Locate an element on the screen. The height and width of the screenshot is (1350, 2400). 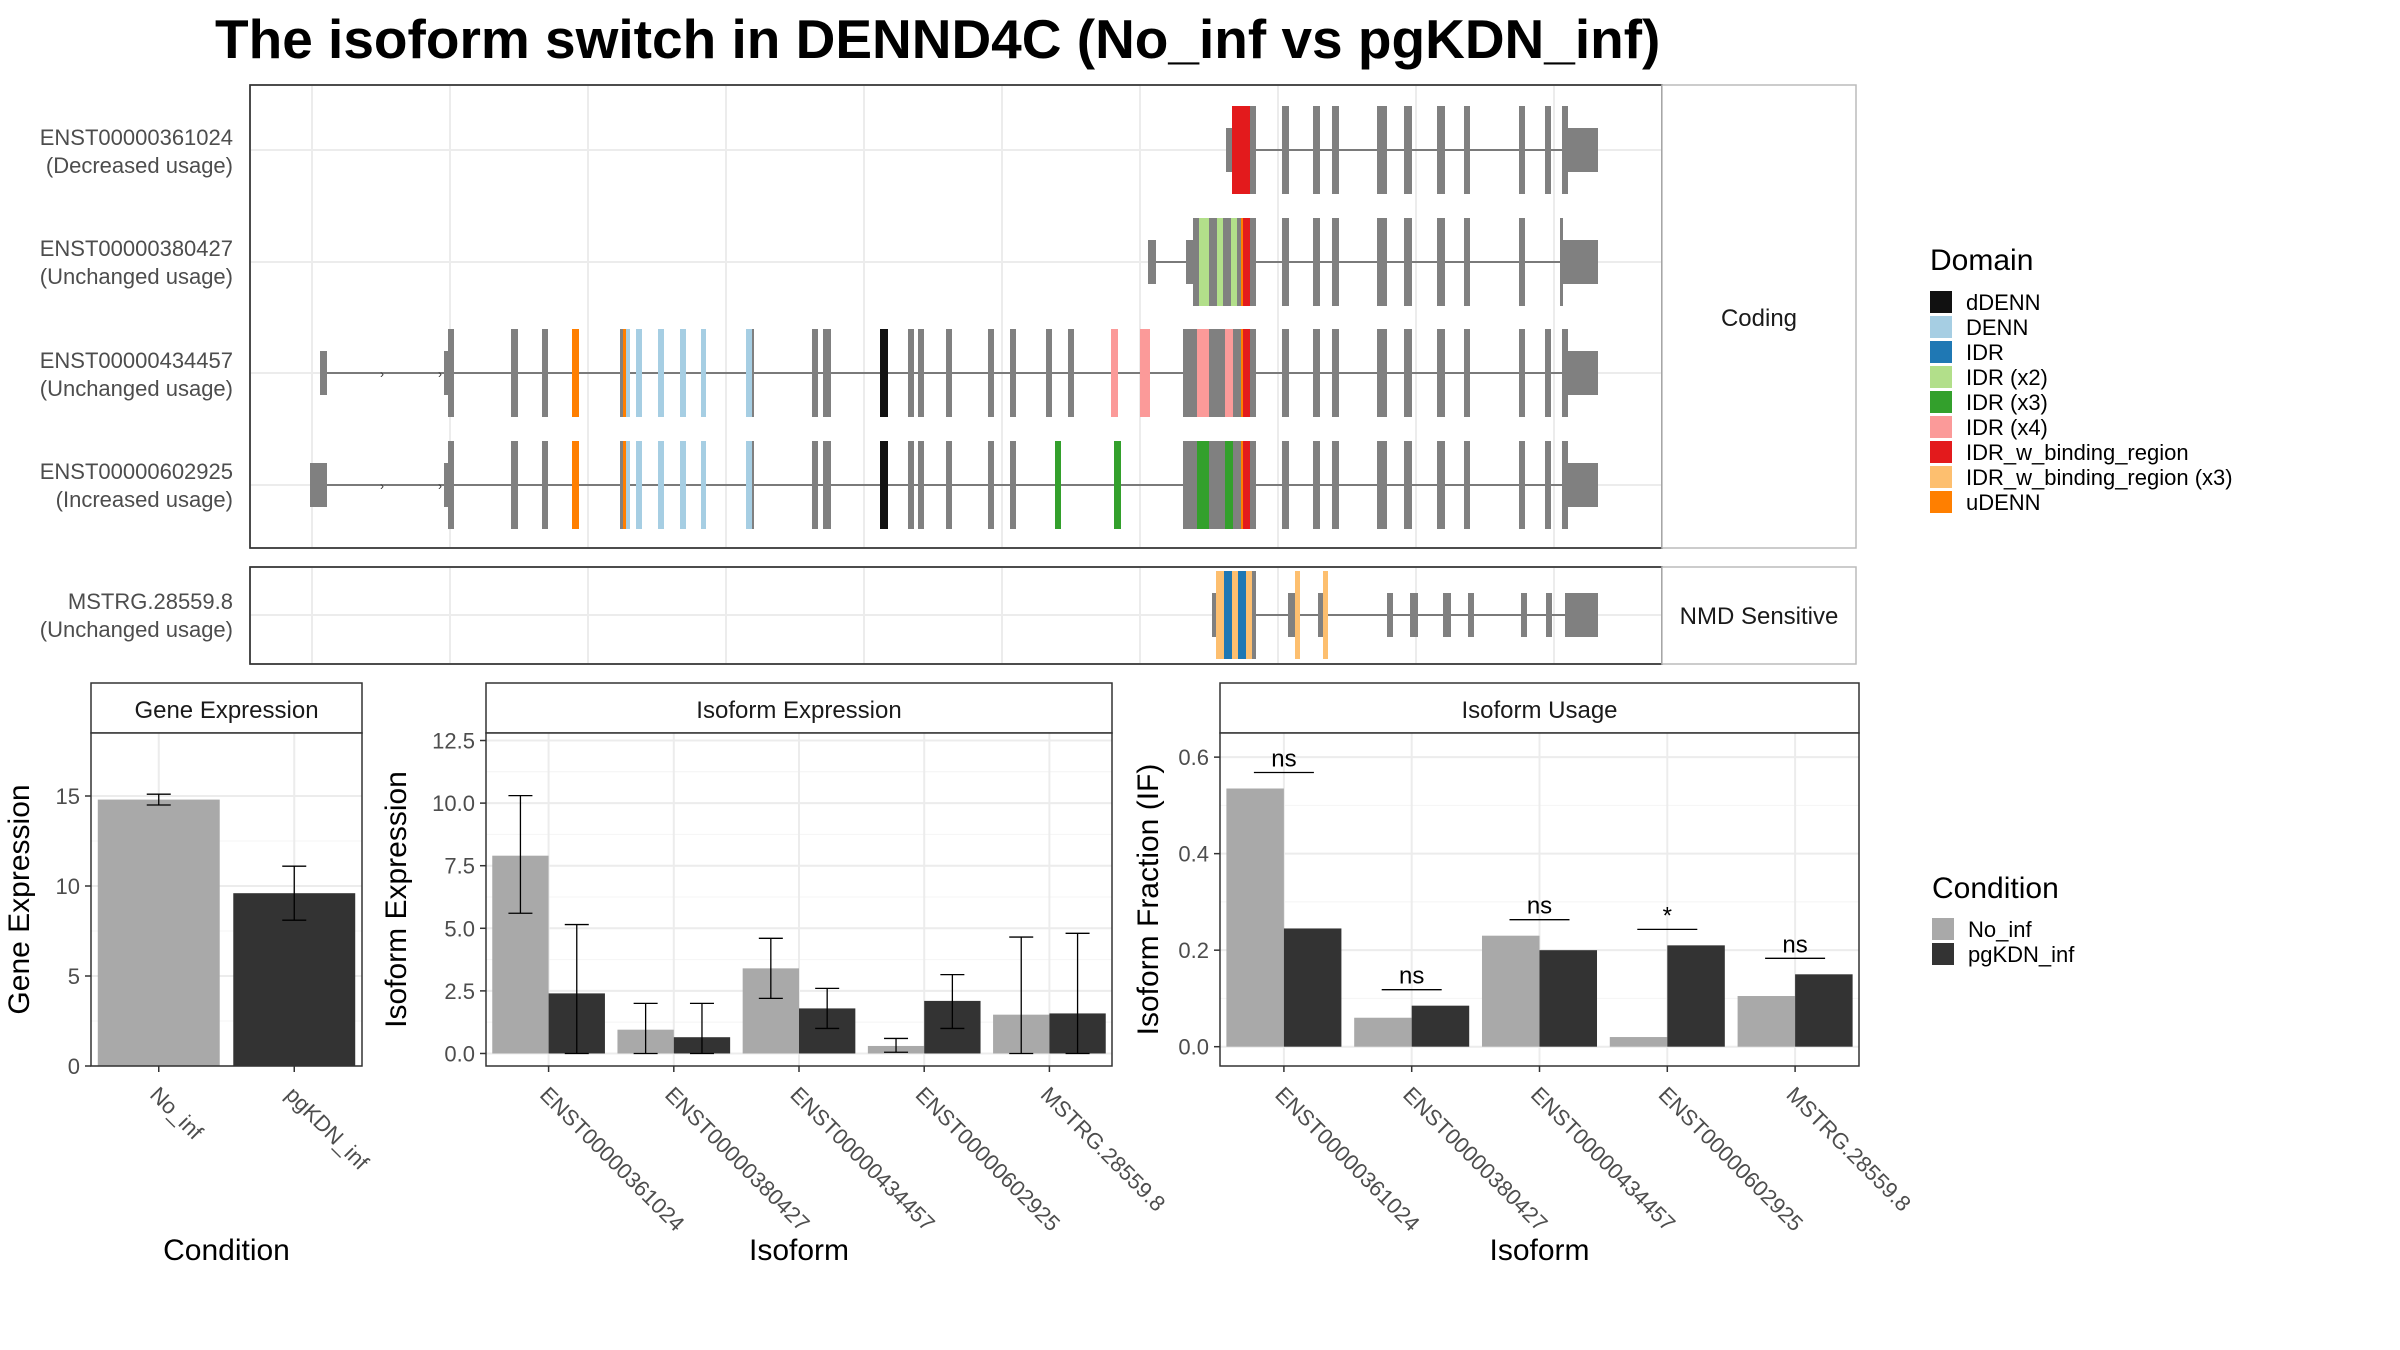
panel-strip is located at coordinates (1539, 708).